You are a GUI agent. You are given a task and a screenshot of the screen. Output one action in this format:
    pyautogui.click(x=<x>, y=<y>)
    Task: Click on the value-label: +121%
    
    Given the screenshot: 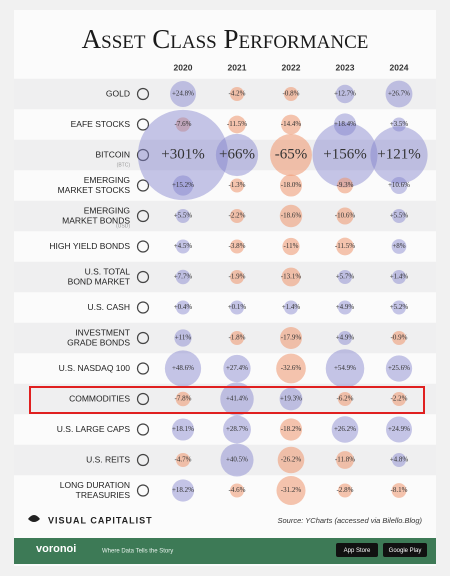 What is the action you would take?
    pyautogui.click(x=398, y=154)
    